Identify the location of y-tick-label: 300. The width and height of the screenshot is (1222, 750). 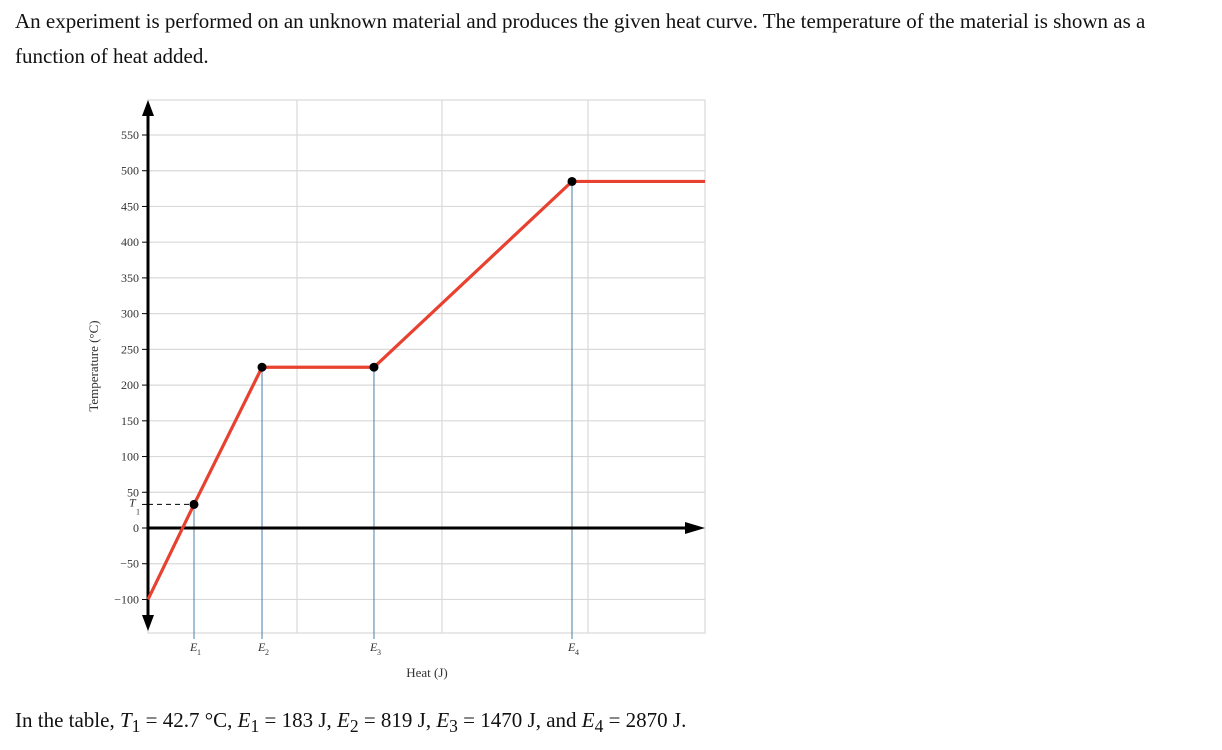
(130, 314).